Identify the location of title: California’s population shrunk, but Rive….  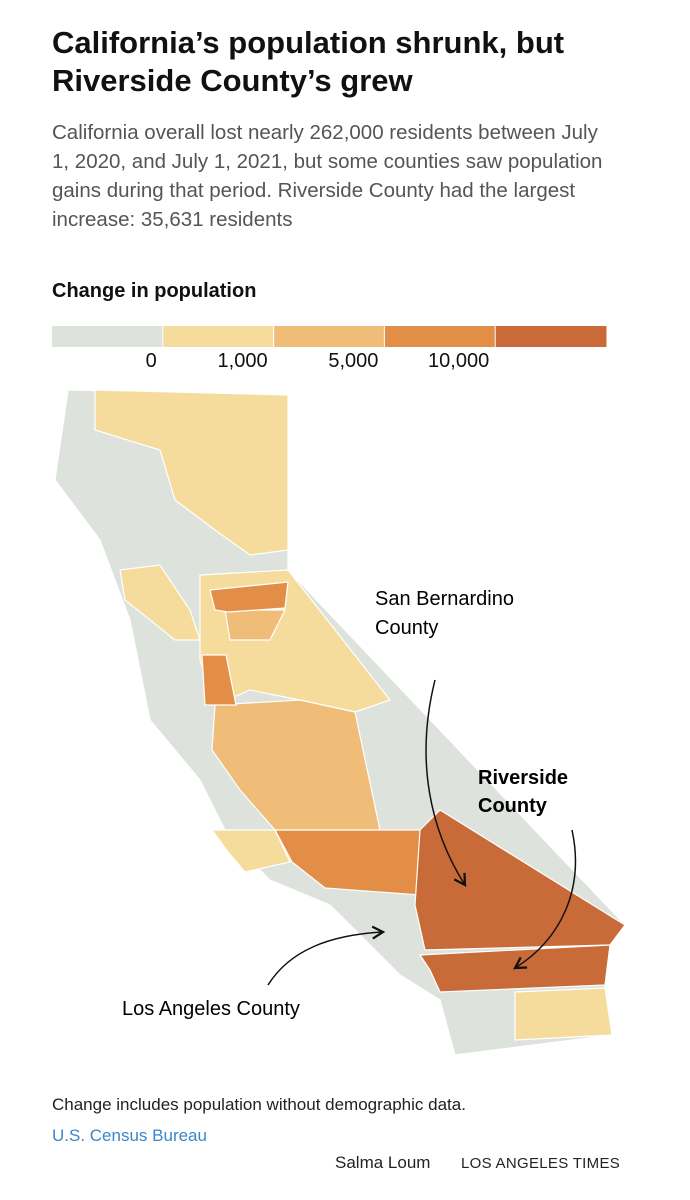
(308, 61).